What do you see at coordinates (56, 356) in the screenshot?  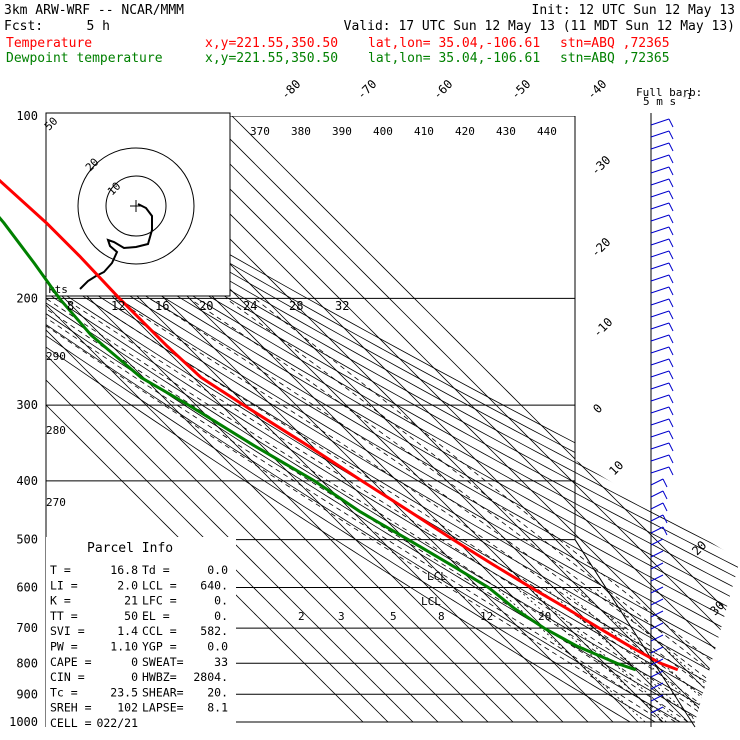 I see `theta-left-label: 290` at bounding box center [56, 356].